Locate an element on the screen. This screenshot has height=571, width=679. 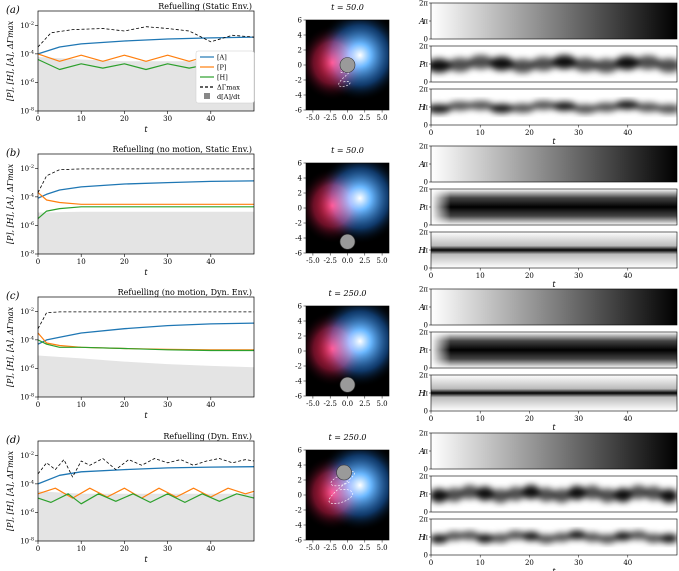
panel-letter: (c) is located at coordinates (13, 296).